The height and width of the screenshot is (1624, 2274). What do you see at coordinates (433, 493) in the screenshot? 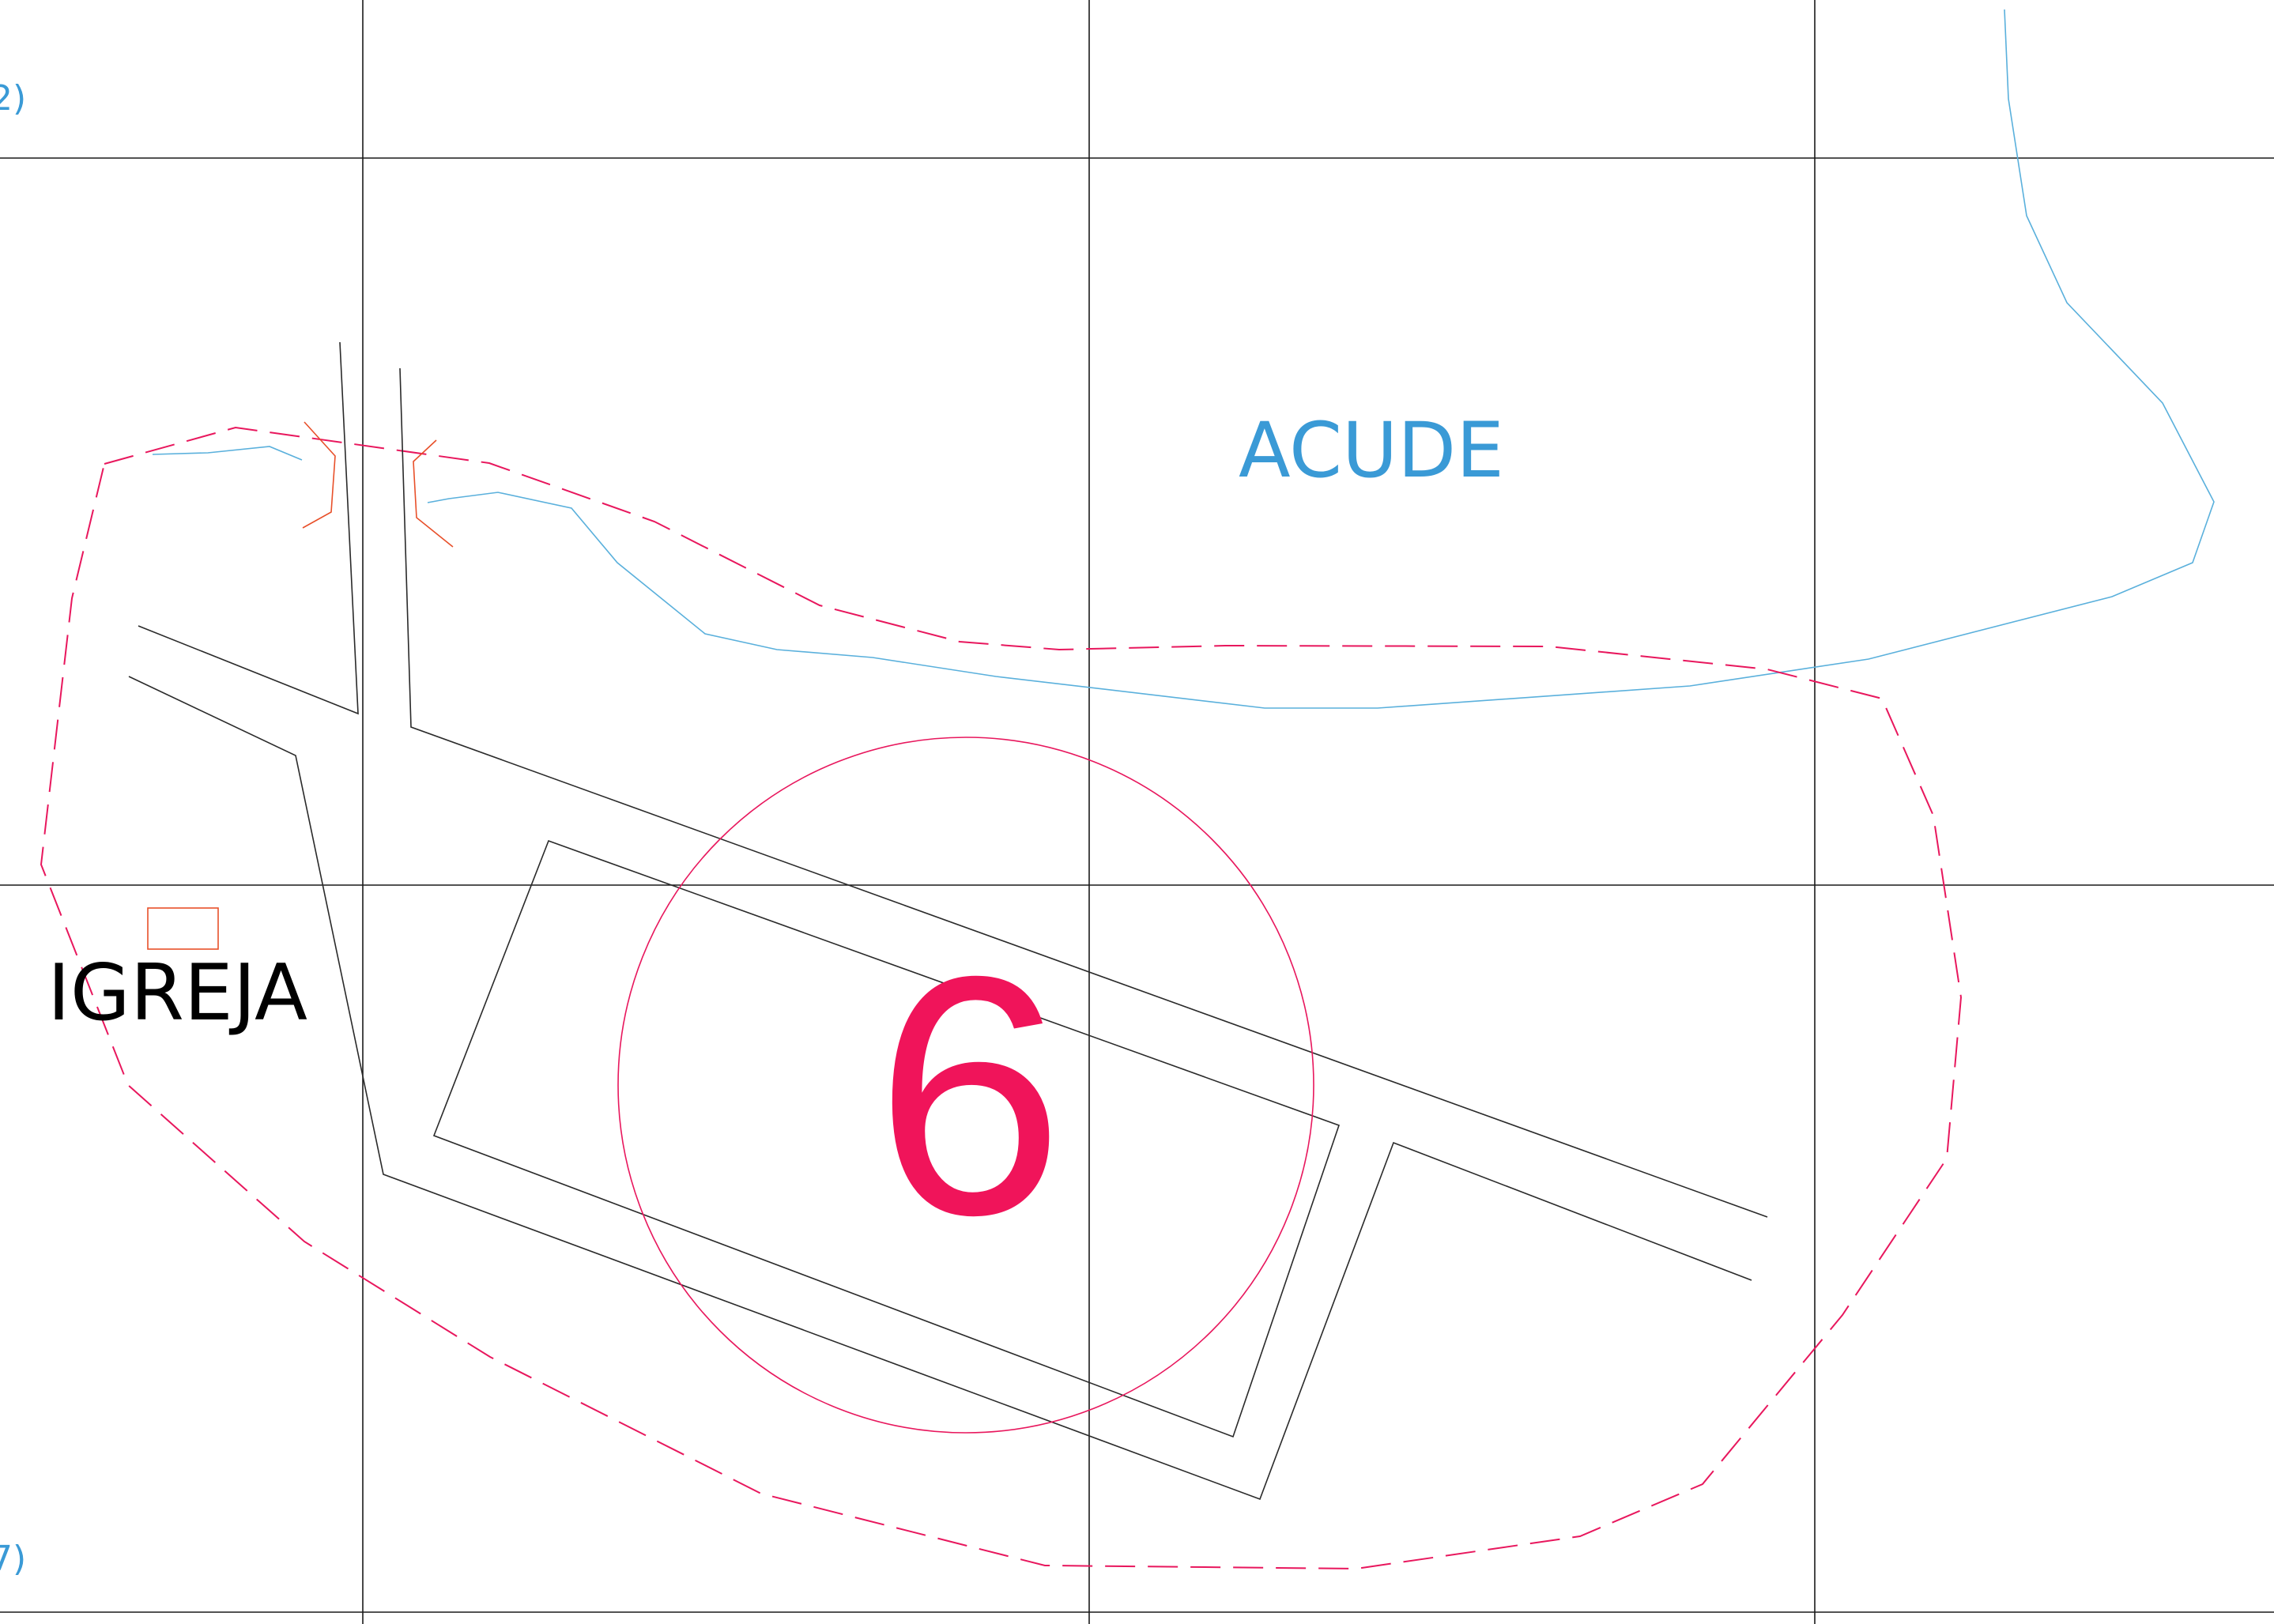
I see `bridge-mark-east` at bounding box center [433, 493].